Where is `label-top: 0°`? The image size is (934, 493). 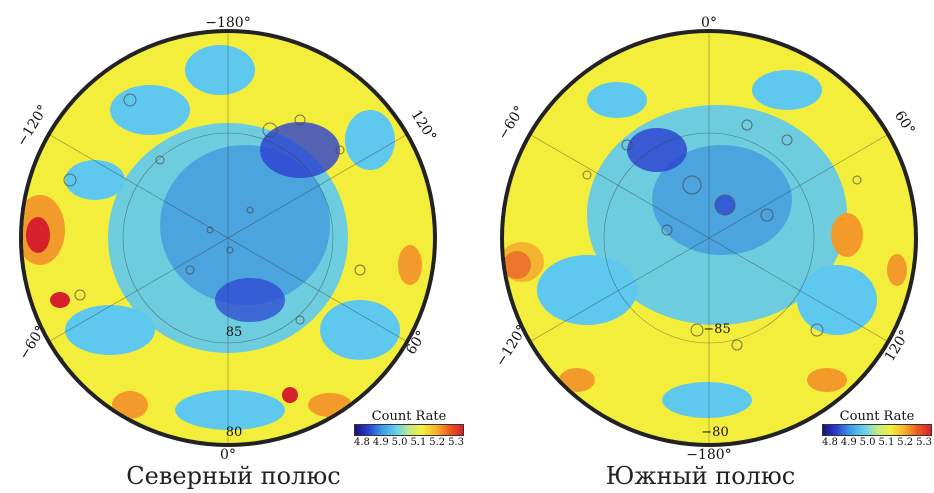
label-top: 0° is located at coordinates (709, 23).